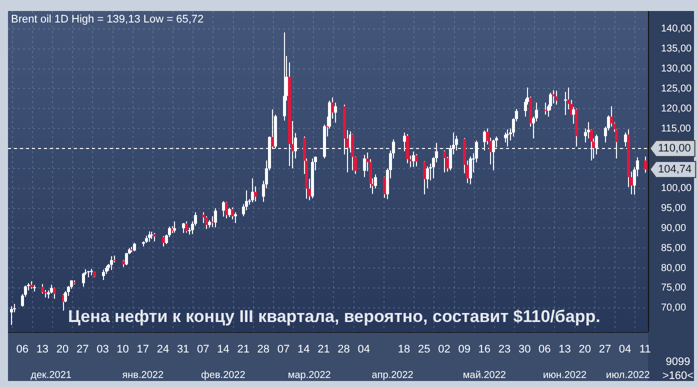  I want to click on x-tick-label: 24, so click(163, 349).